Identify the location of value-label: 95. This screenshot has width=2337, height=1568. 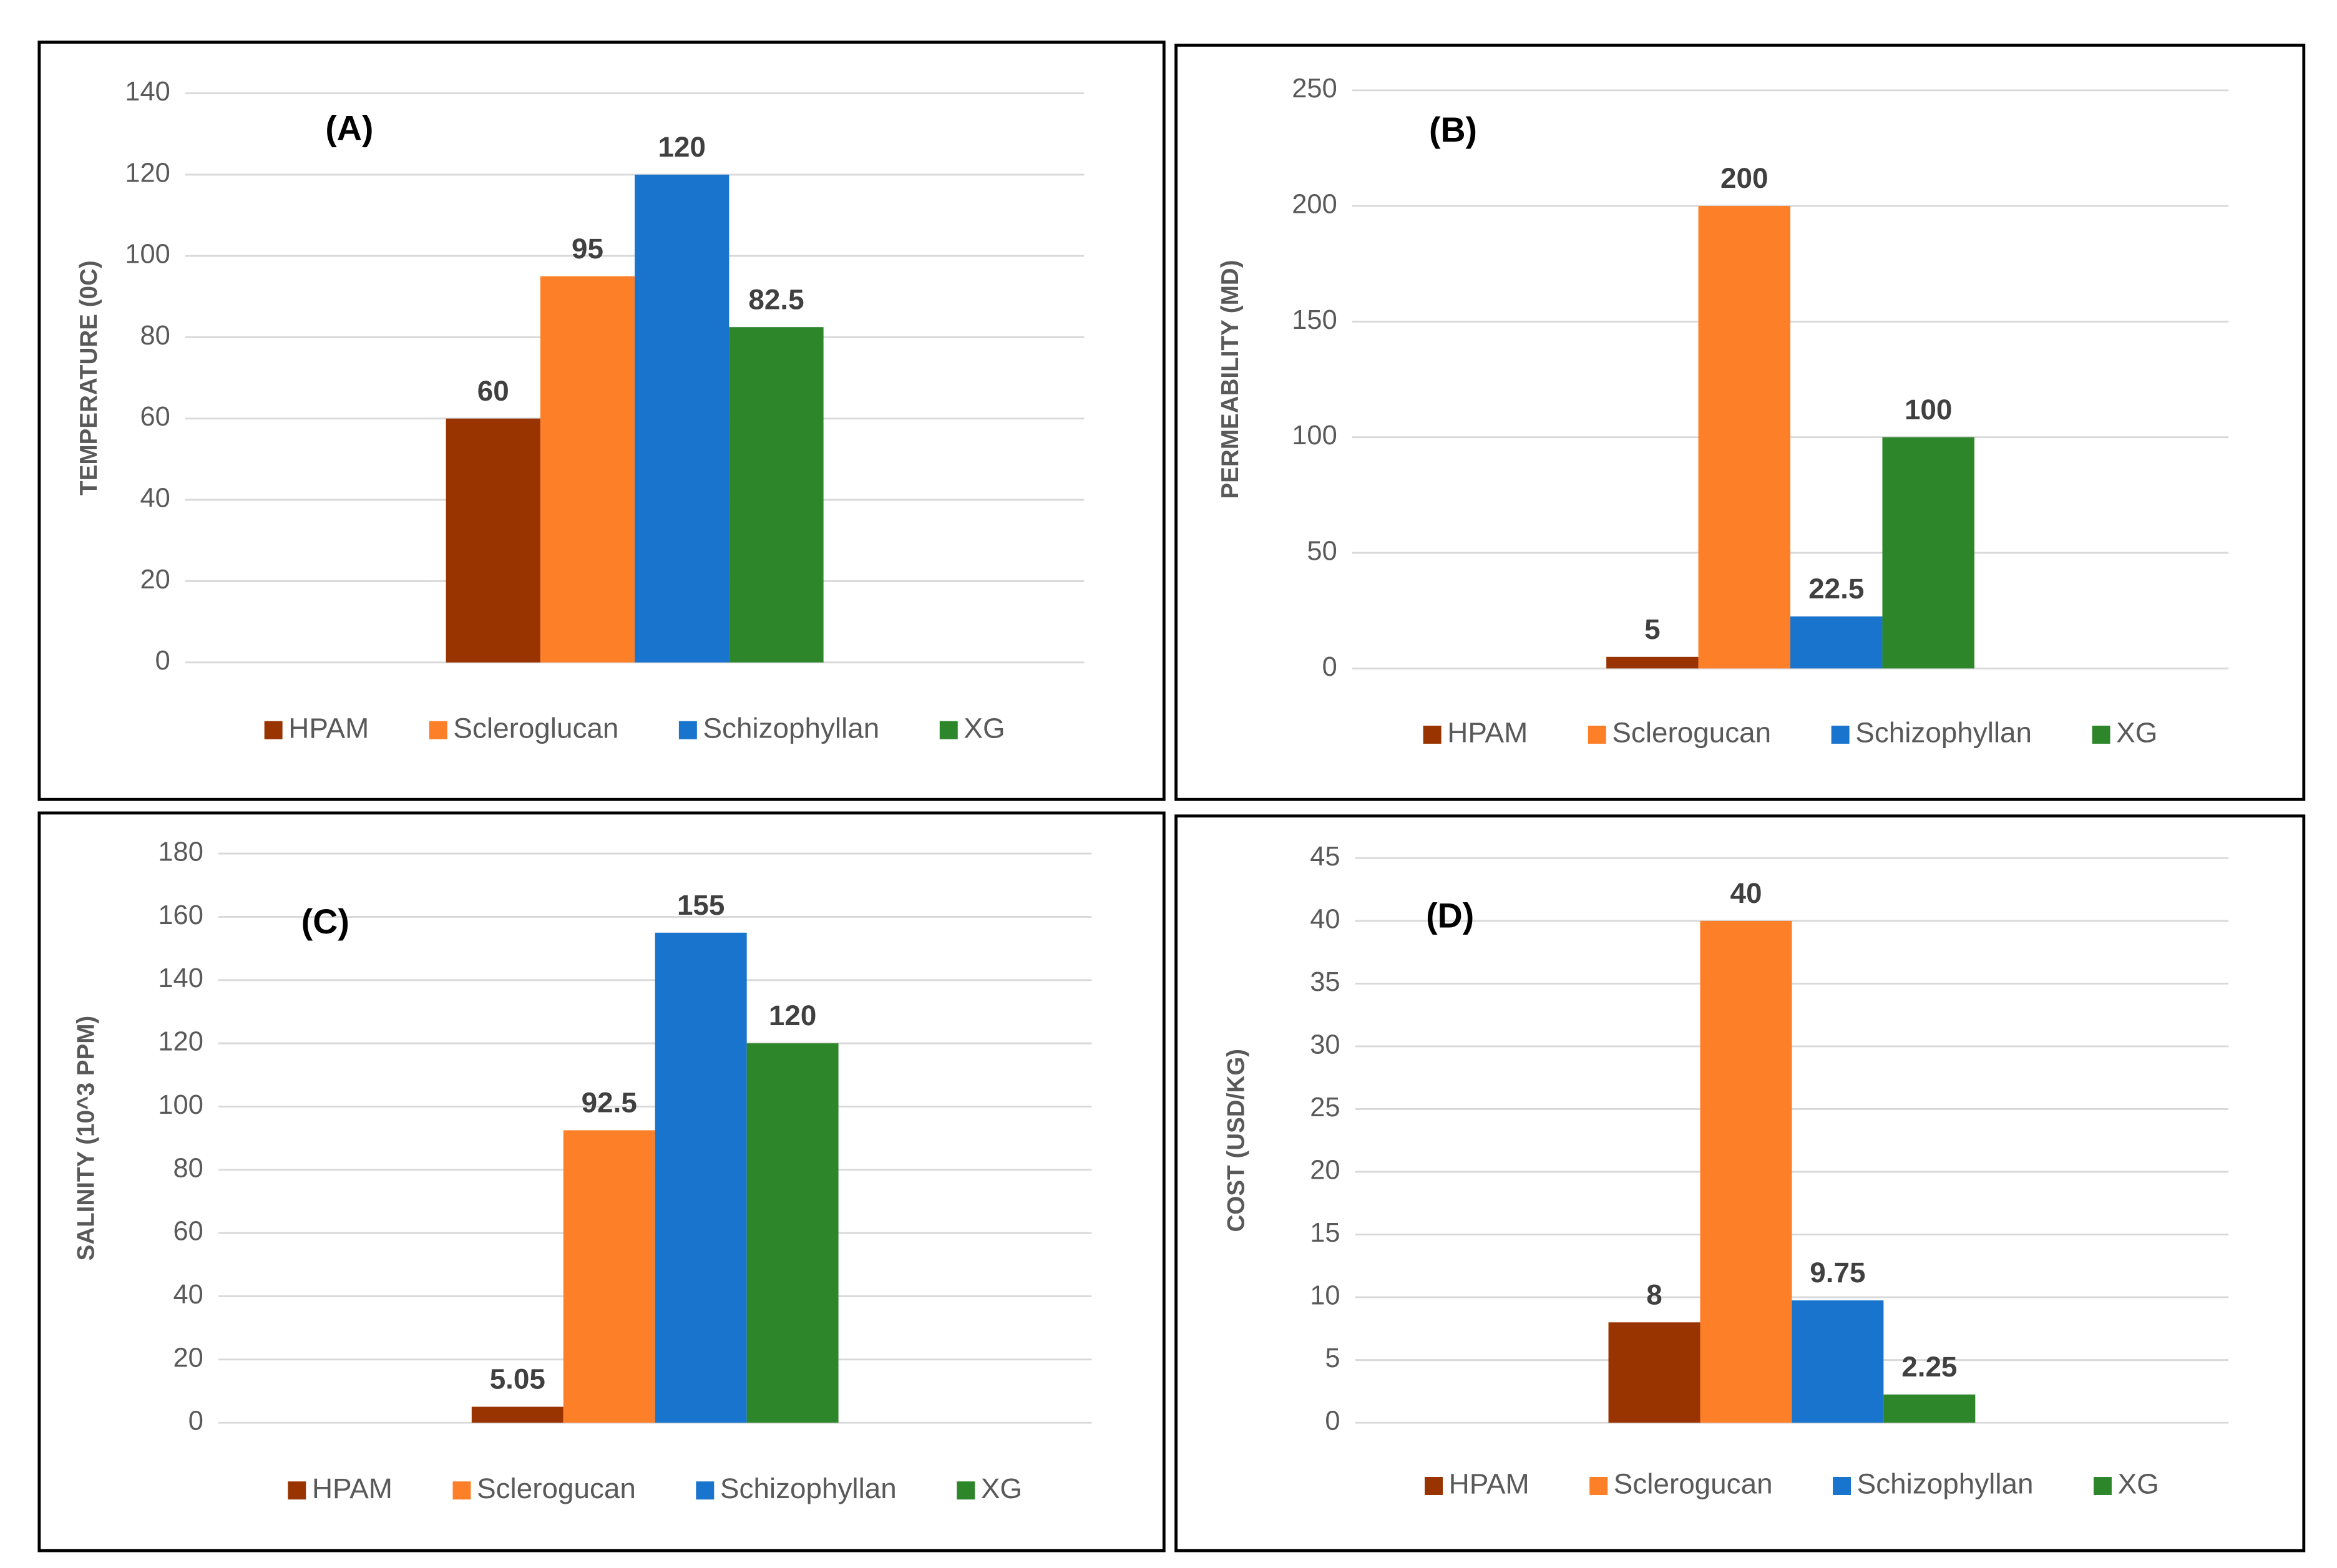
(588, 249).